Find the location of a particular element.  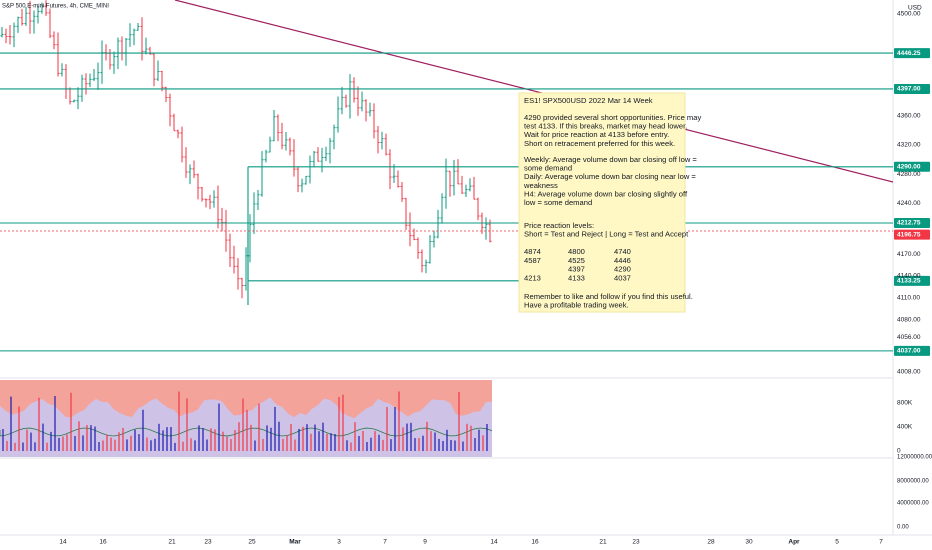

lower-tick-label: 4000000.00 is located at coordinates (913, 504).